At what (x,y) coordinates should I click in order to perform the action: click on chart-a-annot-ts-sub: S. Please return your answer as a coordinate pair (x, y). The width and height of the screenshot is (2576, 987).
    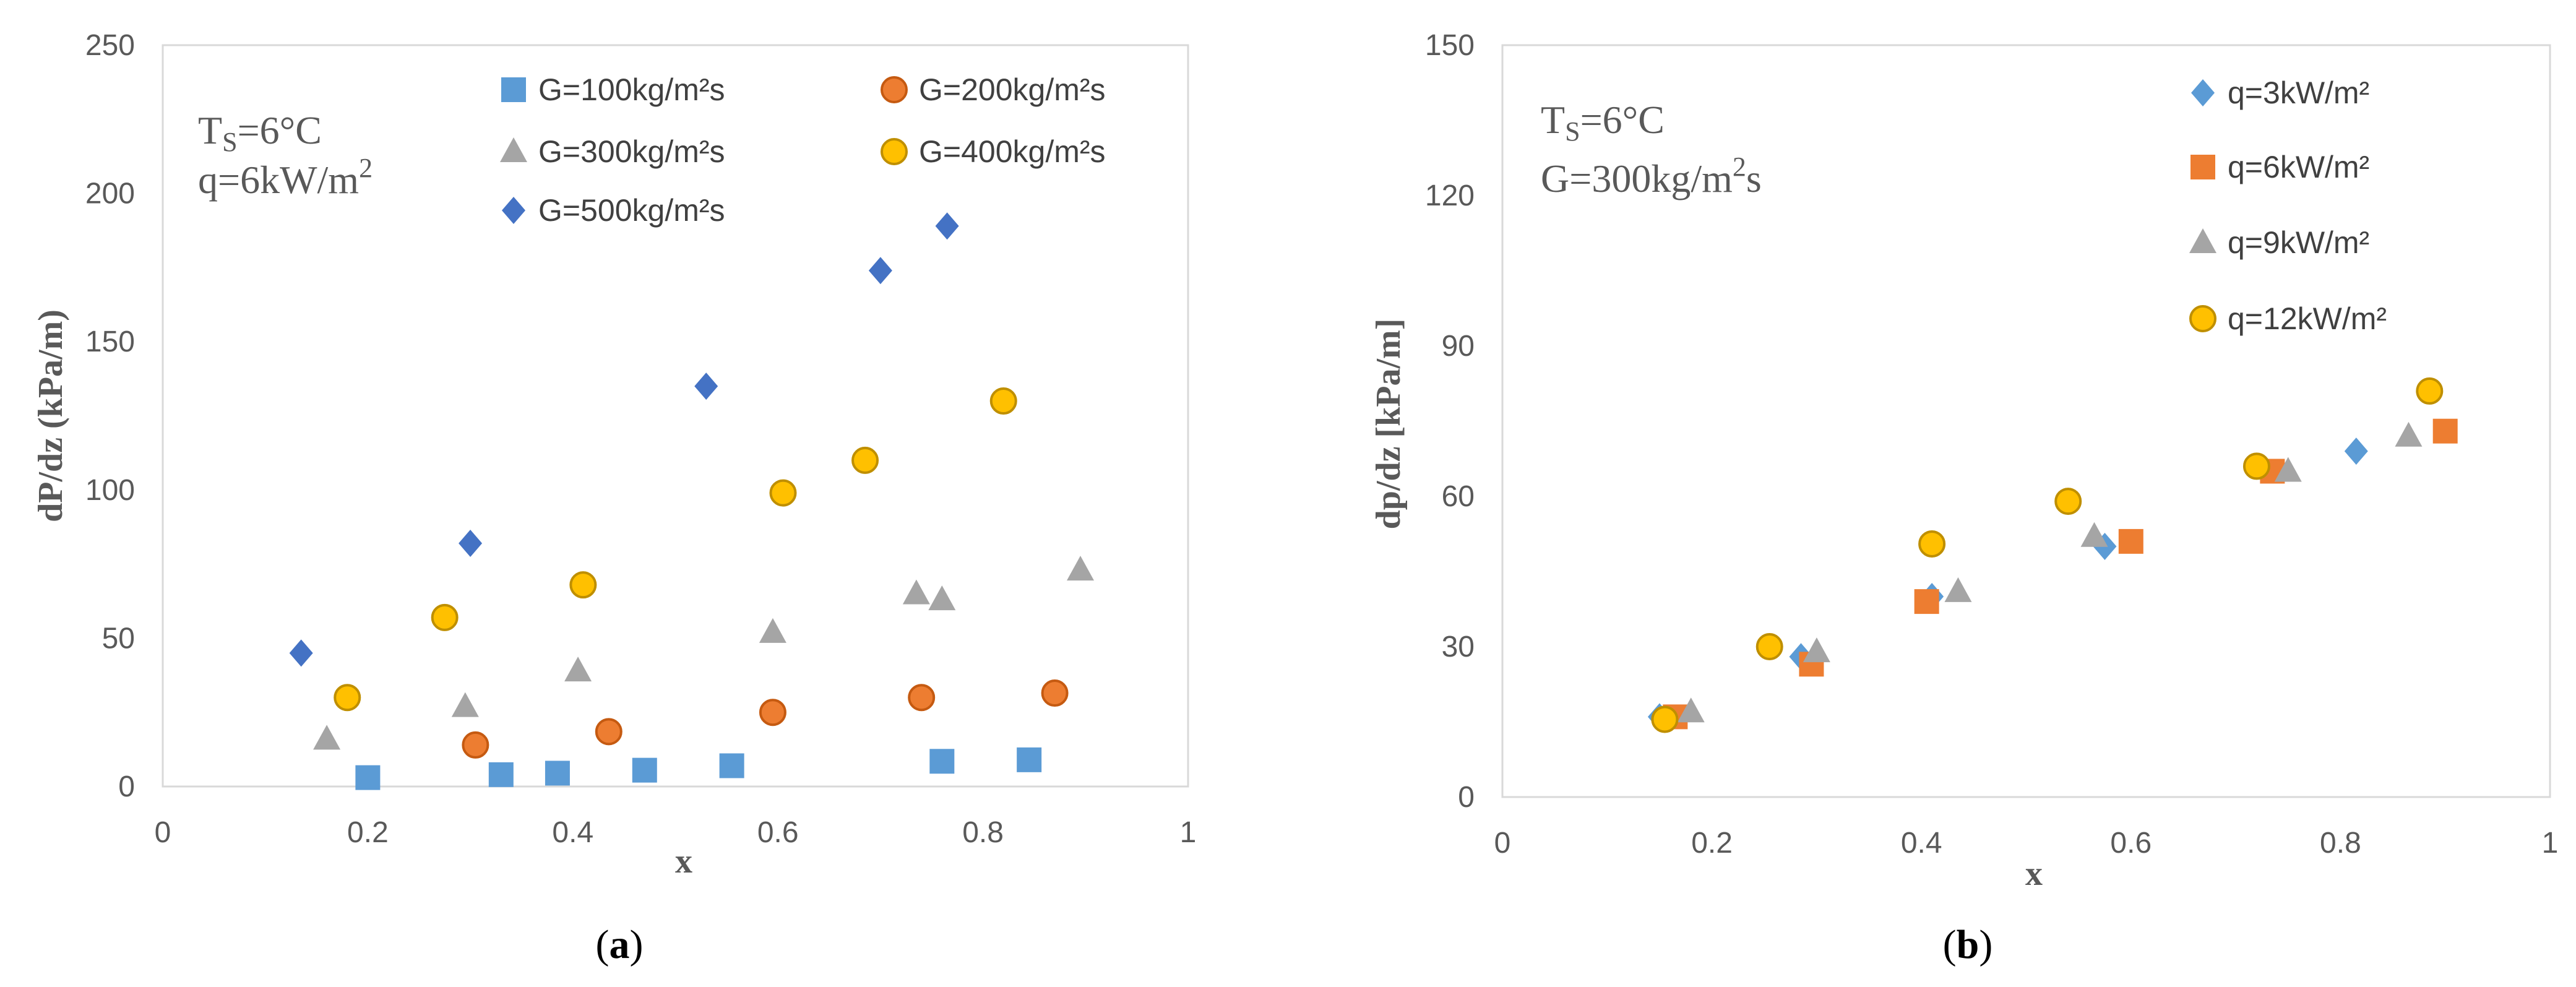
    Looking at the image, I should click on (229, 142).